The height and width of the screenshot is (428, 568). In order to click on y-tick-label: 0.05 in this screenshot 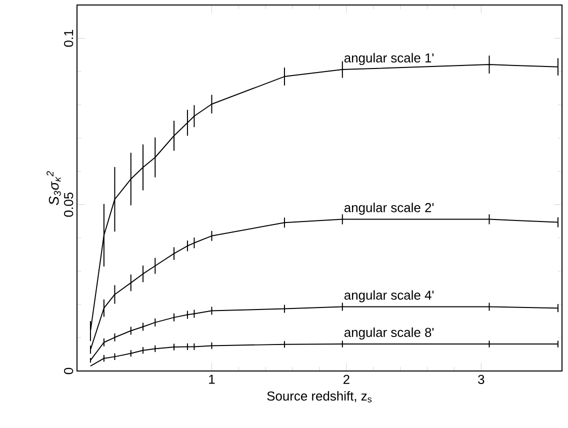, I will do `click(69, 204)`.